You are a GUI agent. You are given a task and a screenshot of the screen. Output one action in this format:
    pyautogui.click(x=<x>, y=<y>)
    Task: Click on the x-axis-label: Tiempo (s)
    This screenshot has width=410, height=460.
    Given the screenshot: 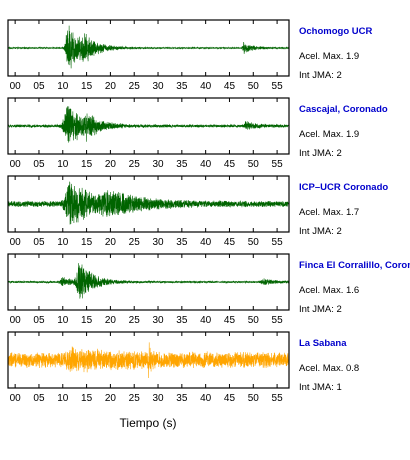 What is the action you would take?
    pyautogui.click(x=148, y=423)
    